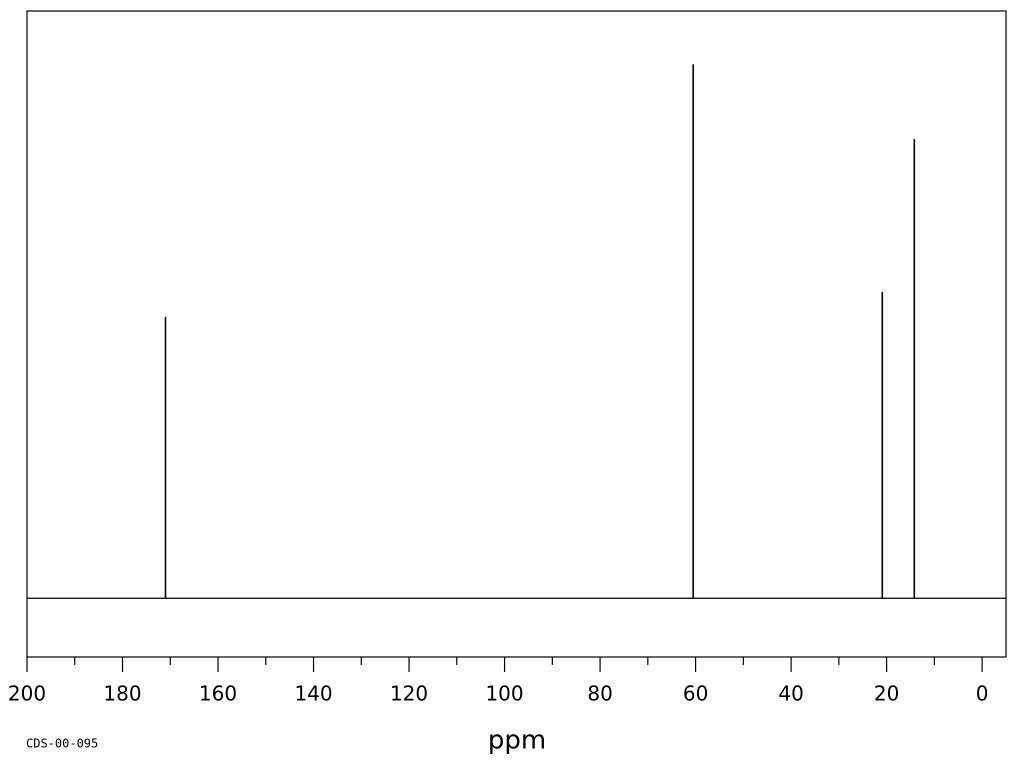 The width and height of the screenshot is (1024, 771). What do you see at coordinates (886, 694) in the screenshot?
I see `x-tick-label: 20` at bounding box center [886, 694].